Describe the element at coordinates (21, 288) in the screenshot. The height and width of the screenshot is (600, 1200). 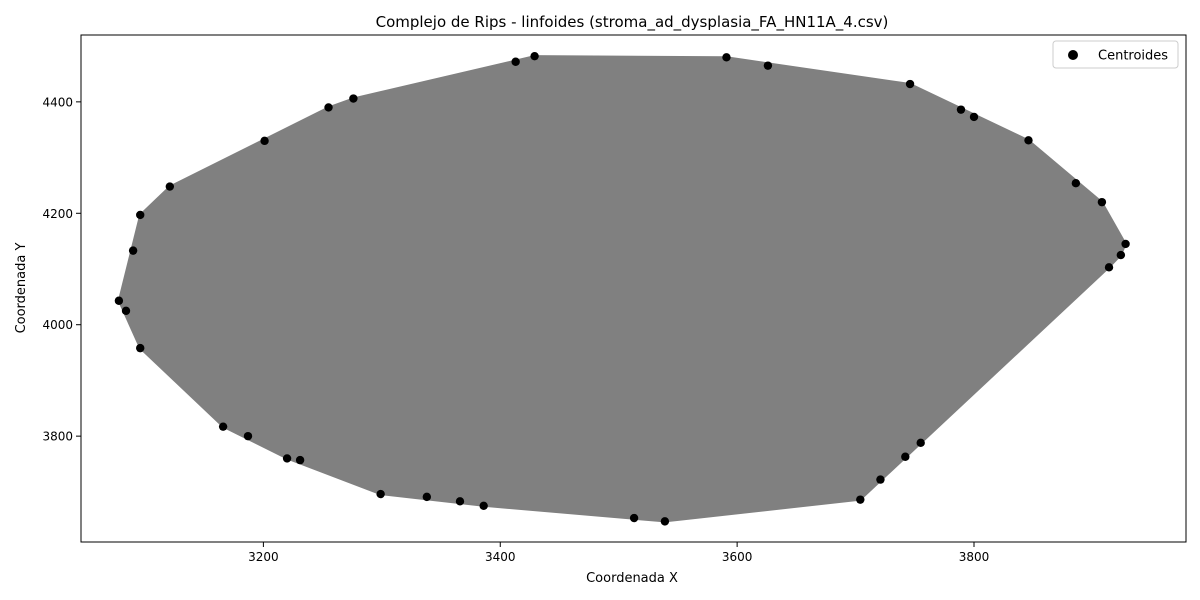
I see `y-axis-label: Coordenada Y` at that location.